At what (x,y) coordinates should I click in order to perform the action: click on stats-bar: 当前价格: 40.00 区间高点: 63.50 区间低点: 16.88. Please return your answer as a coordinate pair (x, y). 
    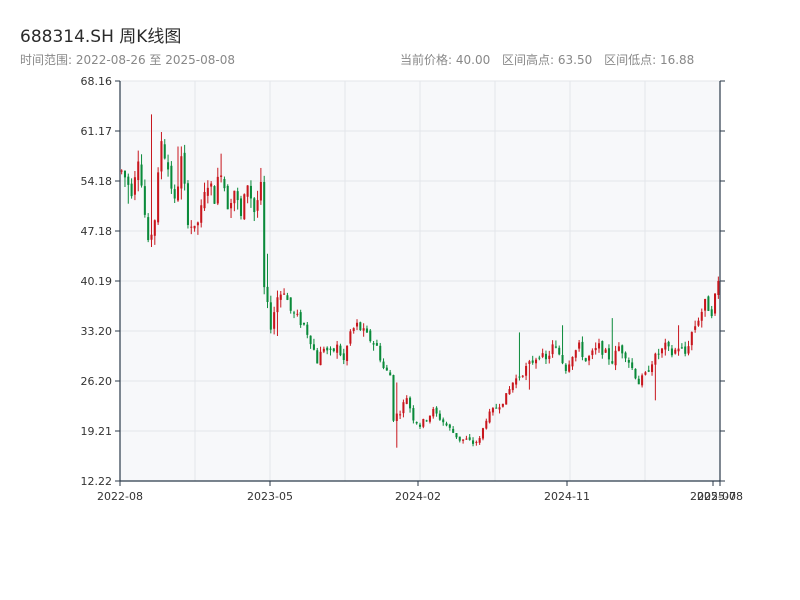
    Looking at the image, I should click on (551, 59).